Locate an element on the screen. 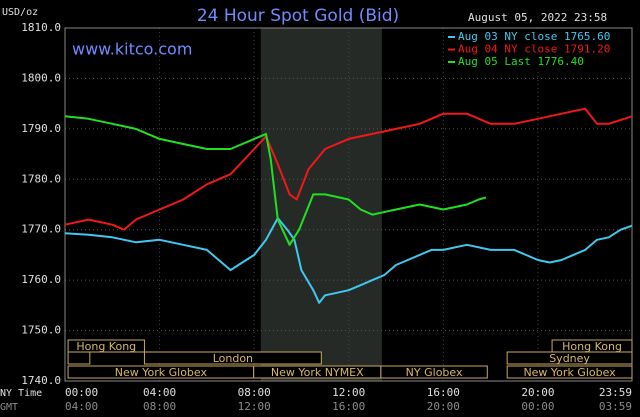 This screenshot has width=640, height=417. x-tick-label: 23:59 is located at coordinates (615, 392).